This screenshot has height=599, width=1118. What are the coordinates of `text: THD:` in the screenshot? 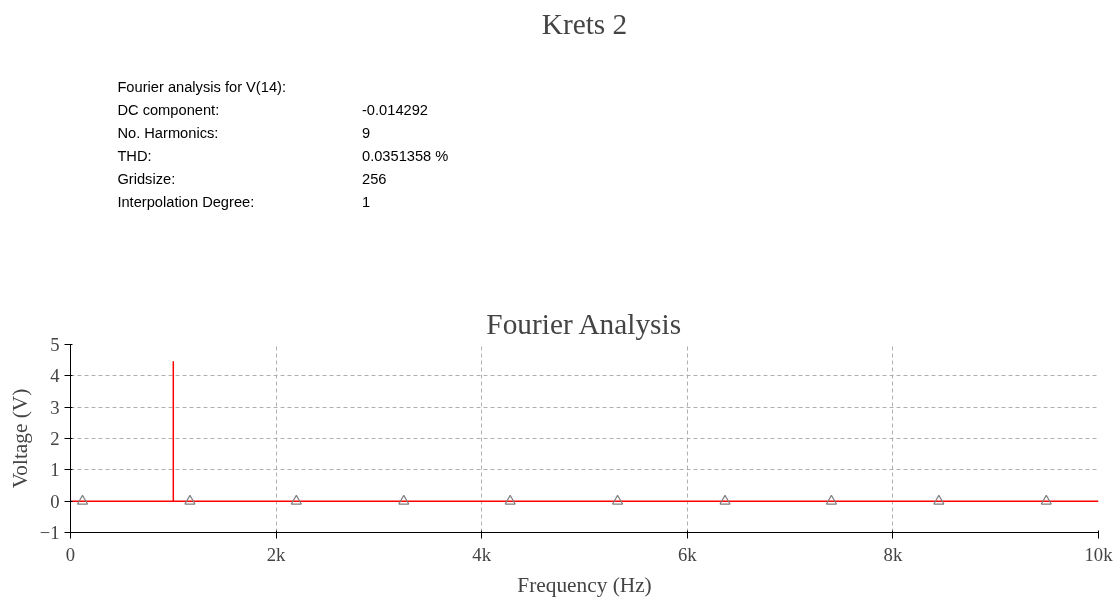 It's located at (134, 155).